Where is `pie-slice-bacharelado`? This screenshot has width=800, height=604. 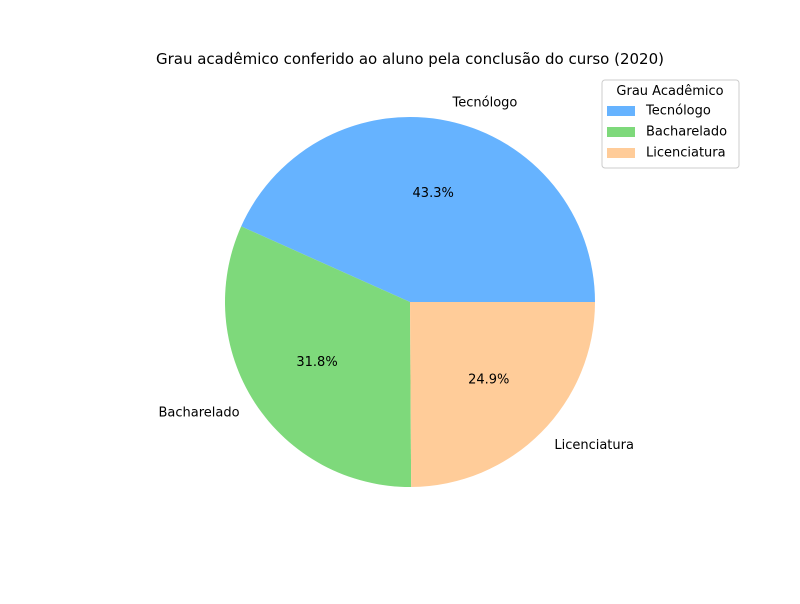
pie-slice-bacharelado is located at coordinates (318, 357).